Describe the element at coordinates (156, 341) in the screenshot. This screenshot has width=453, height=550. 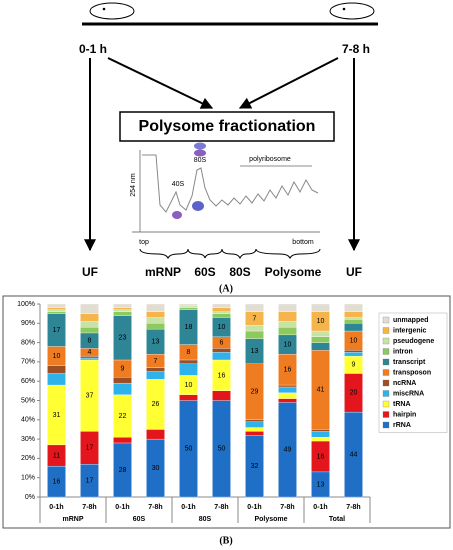
I see `data-label: 13` at that location.